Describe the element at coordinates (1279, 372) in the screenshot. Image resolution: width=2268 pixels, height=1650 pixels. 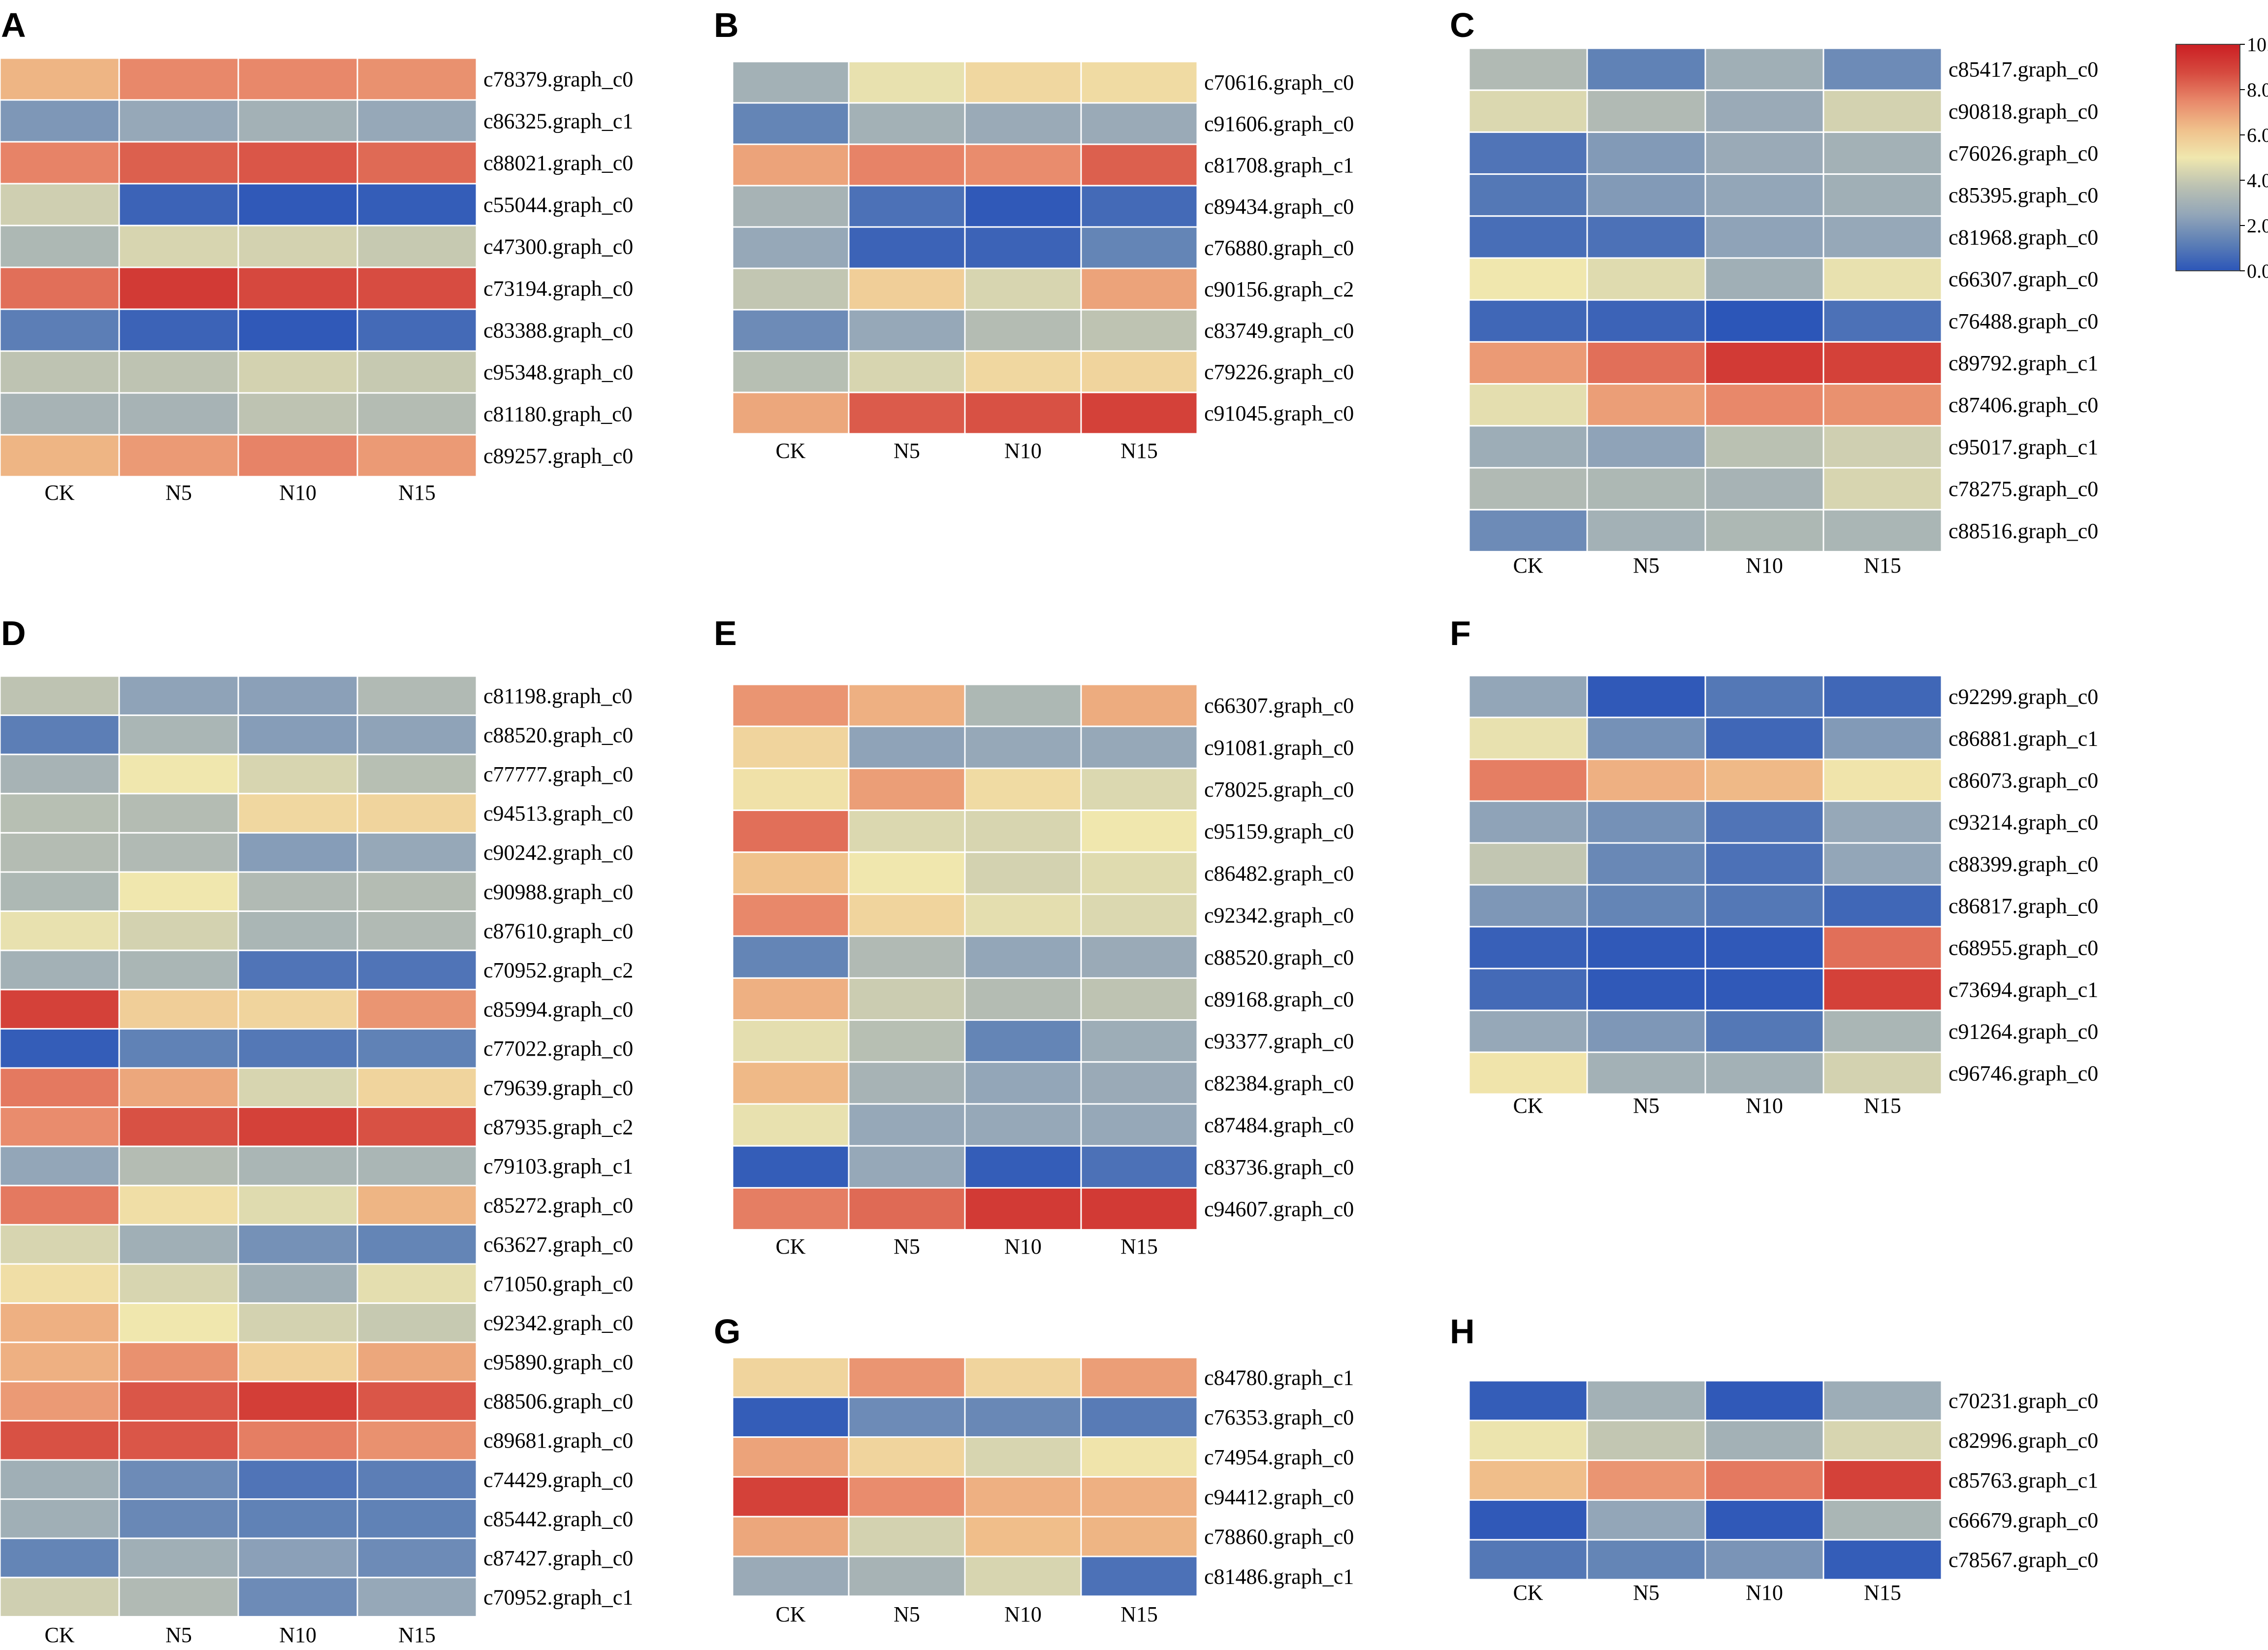
I see `row-label: c79226.graph_c0` at that location.